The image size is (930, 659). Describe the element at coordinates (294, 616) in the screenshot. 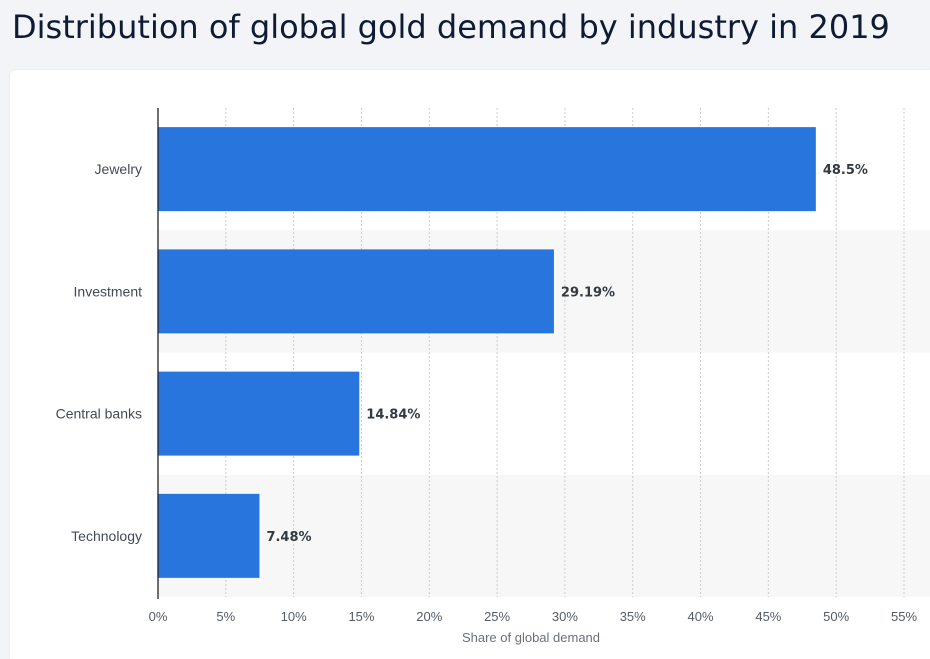

I see `x-tick-label: 10%` at that location.